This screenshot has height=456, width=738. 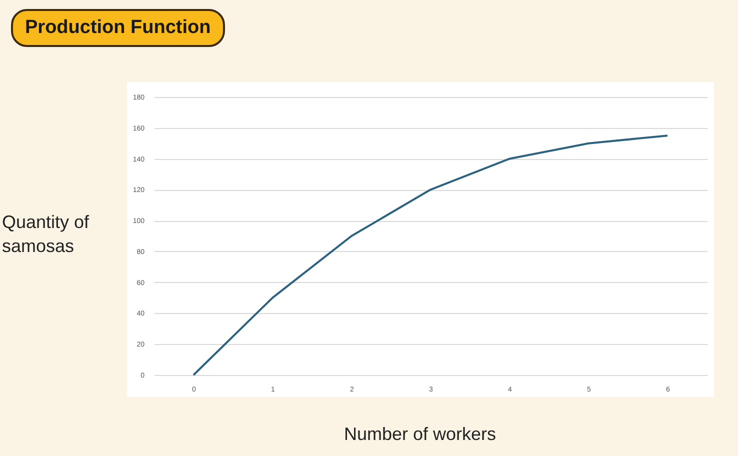 What do you see at coordinates (46, 234) in the screenshot?
I see `y-axis-title: Quantity of samosas` at bounding box center [46, 234].